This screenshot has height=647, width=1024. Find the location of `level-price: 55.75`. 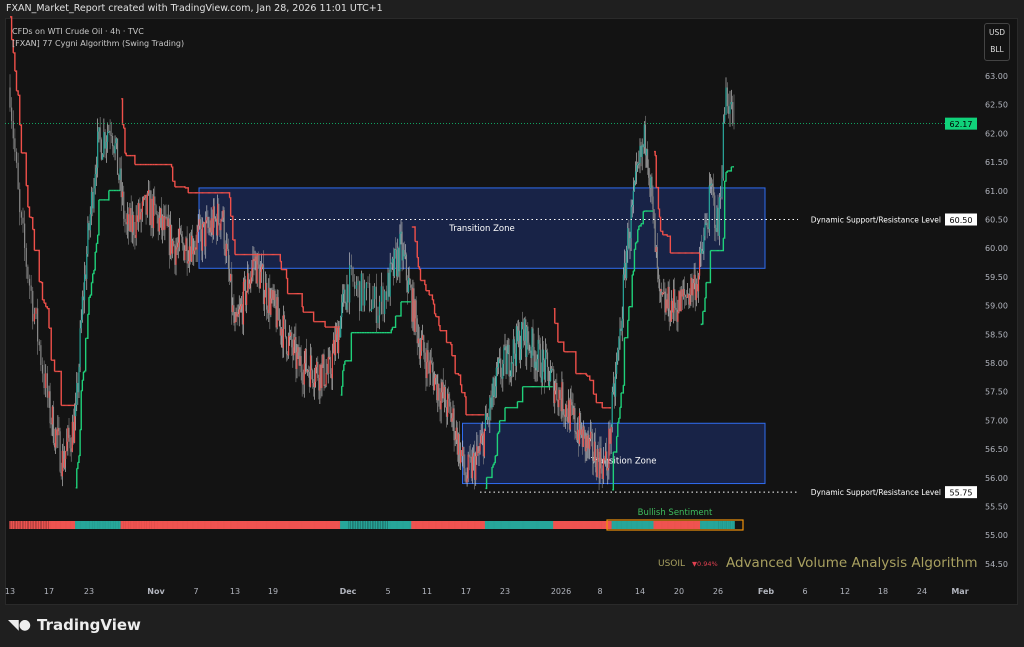

level-price: 55.75 is located at coordinates (961, 493).